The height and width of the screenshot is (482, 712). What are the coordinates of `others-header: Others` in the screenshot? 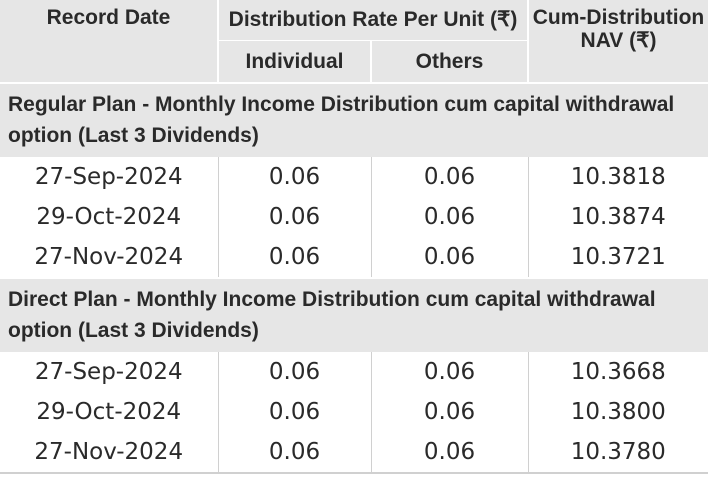 It's located at (449, 61).